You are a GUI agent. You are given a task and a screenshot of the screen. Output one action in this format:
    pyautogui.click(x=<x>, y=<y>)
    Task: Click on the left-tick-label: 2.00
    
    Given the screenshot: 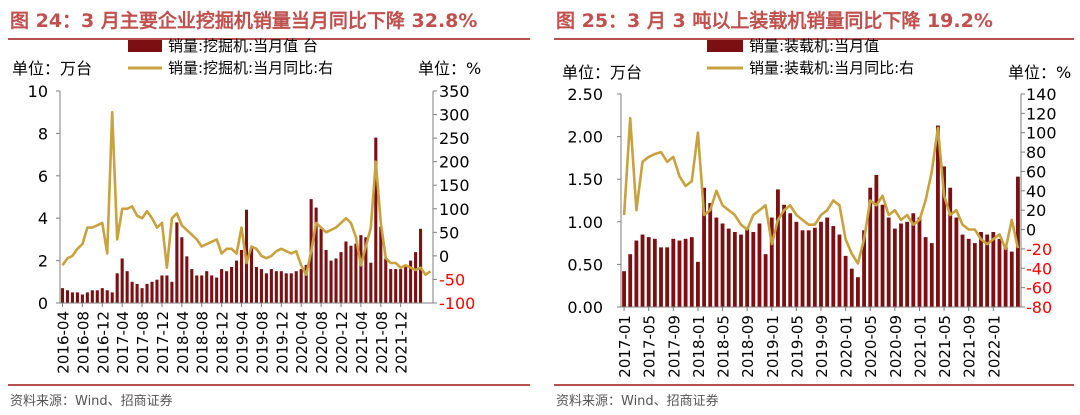 What is the action you would take?
    pyautogui.click(x=585, y=137)
    